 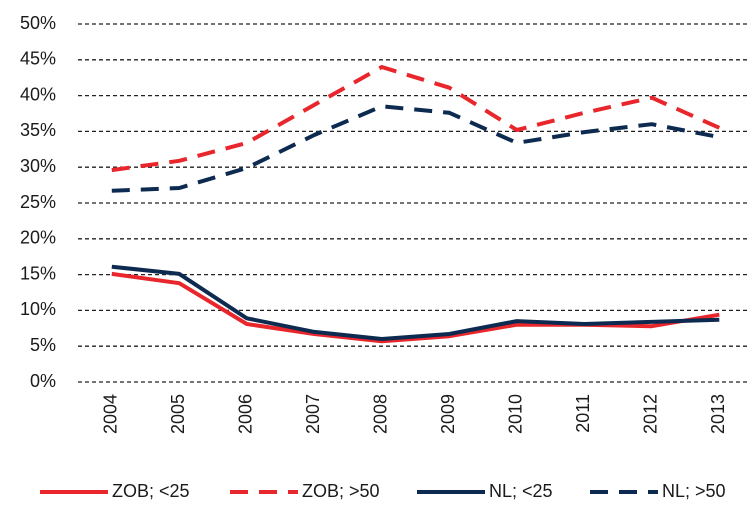 What do you see at coordinates (38, 130) in the screenshot?
I see `y-tick-label: 35%` at bounding box center [38, 130].